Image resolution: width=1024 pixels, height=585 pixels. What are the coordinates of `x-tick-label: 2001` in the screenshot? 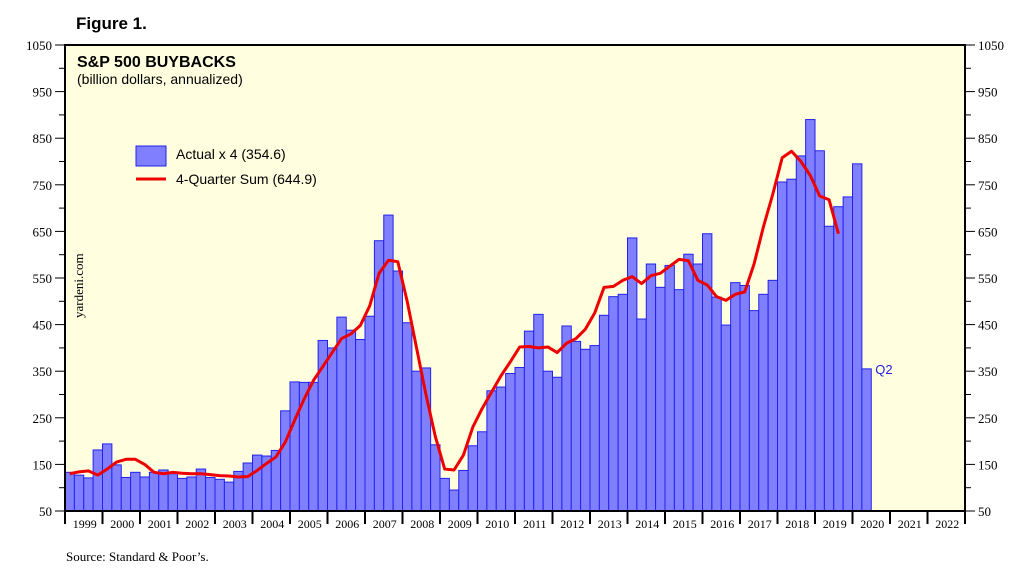 It's located at (160, 524).